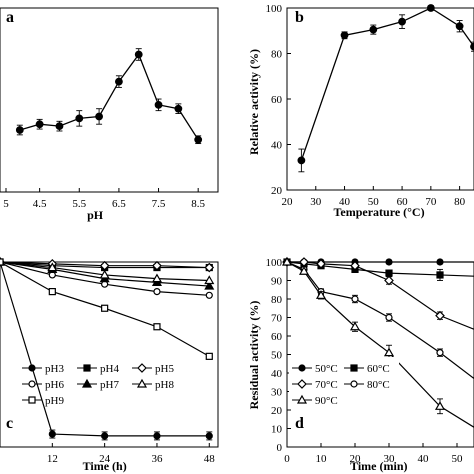 The width and height of the screenshot is (474, 474). Describe the element at coordinates (109, 97) in the screenshot. I see `panel-a-series-line` at that location.